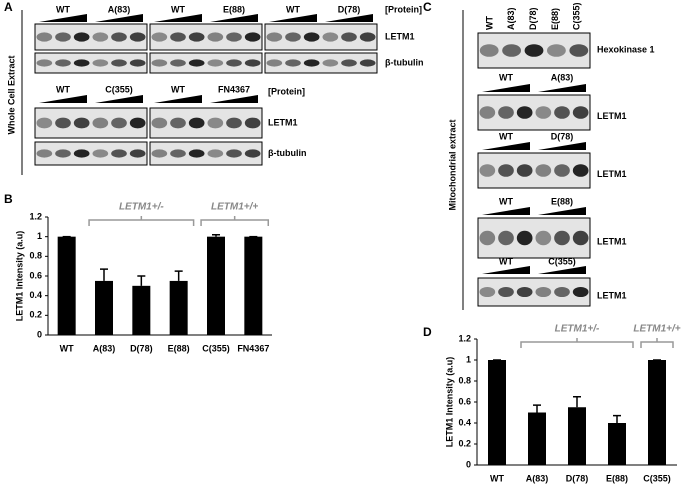 The height and width of the screenshot is (492, 681). Describe the element at coordinates (449, 402) in the screenshot. I see `y-axis-label: LETM1 Intensity (a.u)` at that location.